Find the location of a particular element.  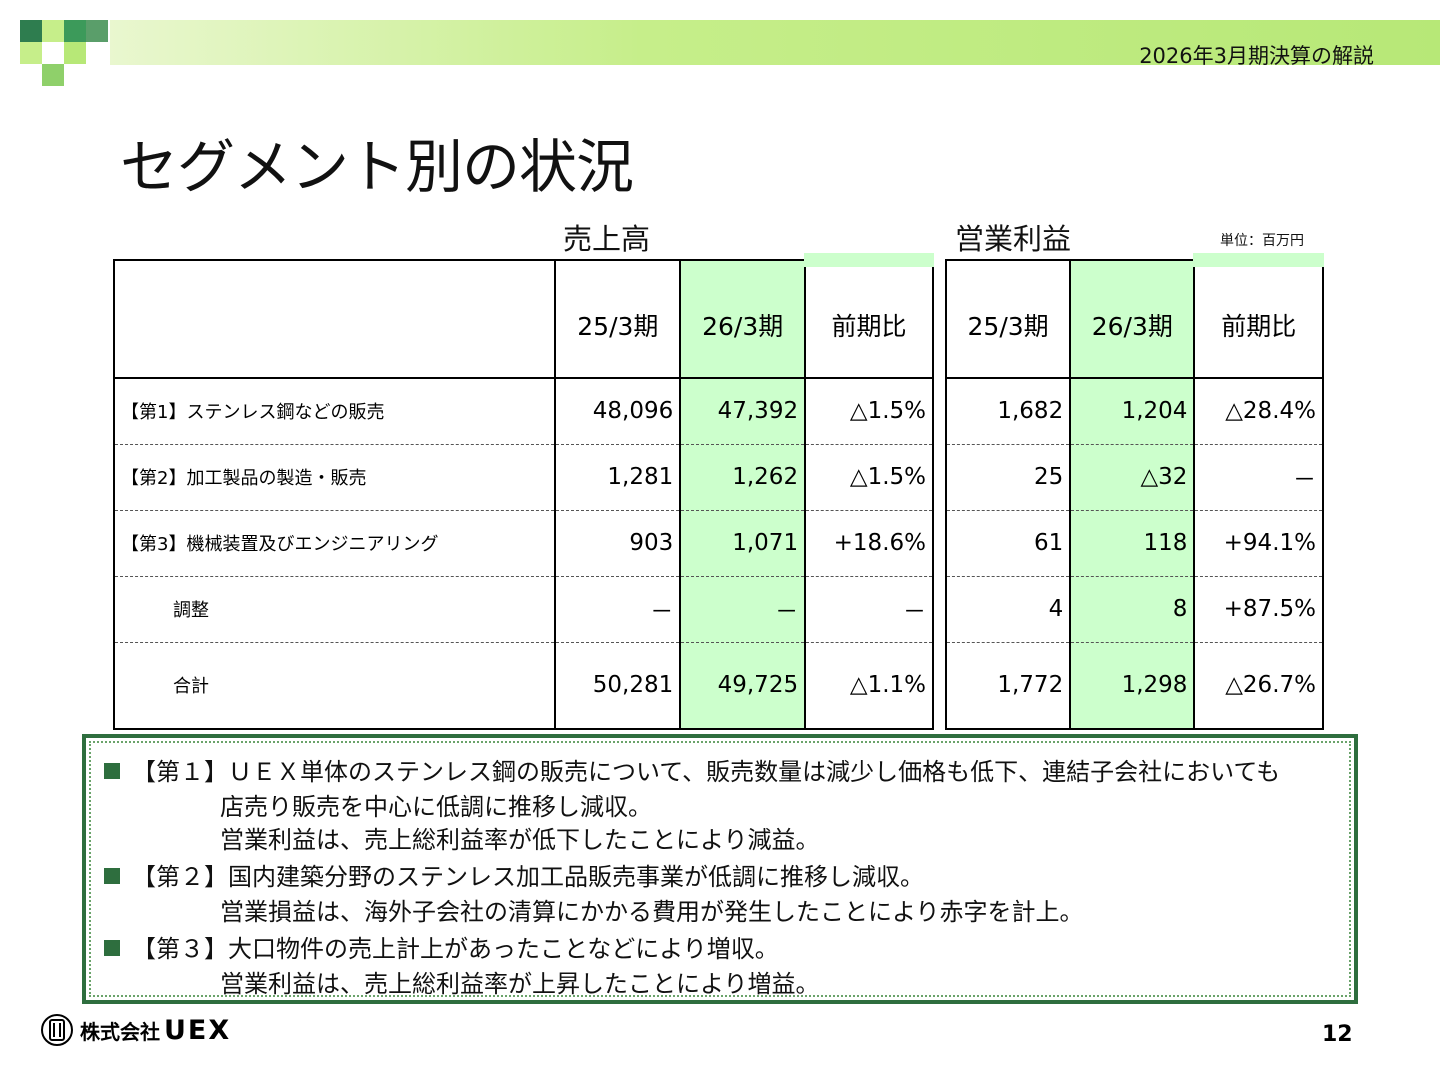

company-name: 株式会社 is located at coordinates (120, 1031).